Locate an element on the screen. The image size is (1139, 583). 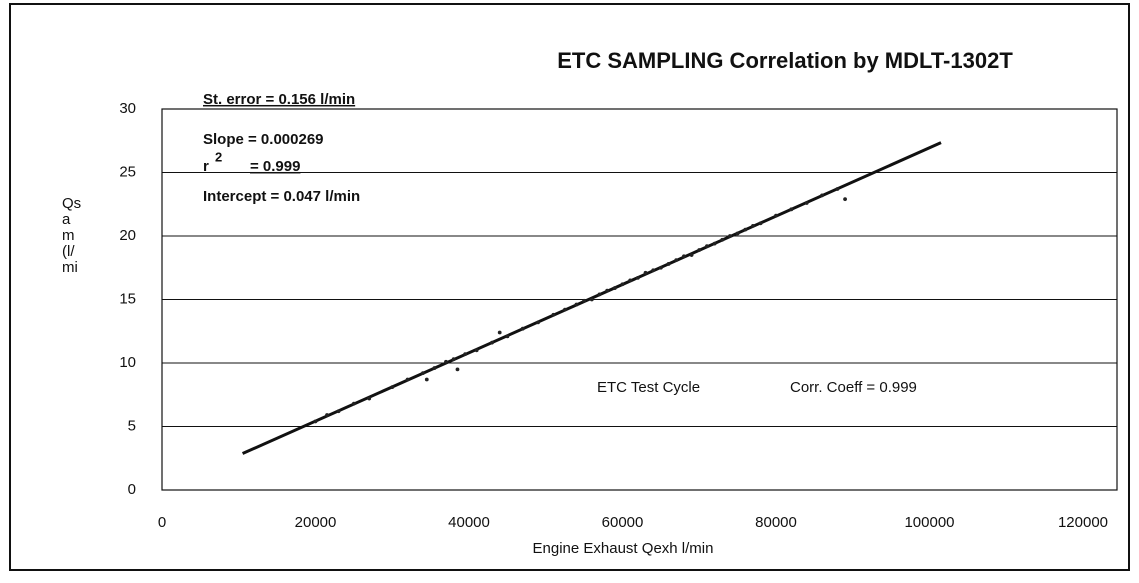
y-tick-label: 15 is located at coordinates (127, 298).